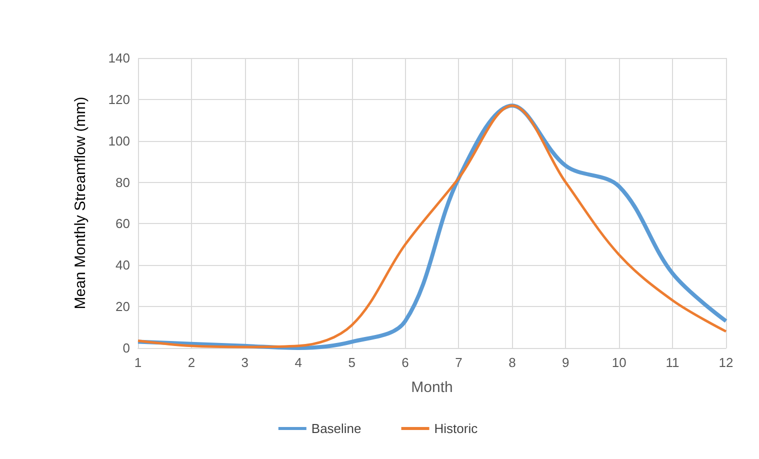 The image size is (759, 459). Describe the element at coordinates (119, 99) in the screenshot. I see `y-tick-label: 120` at that location.